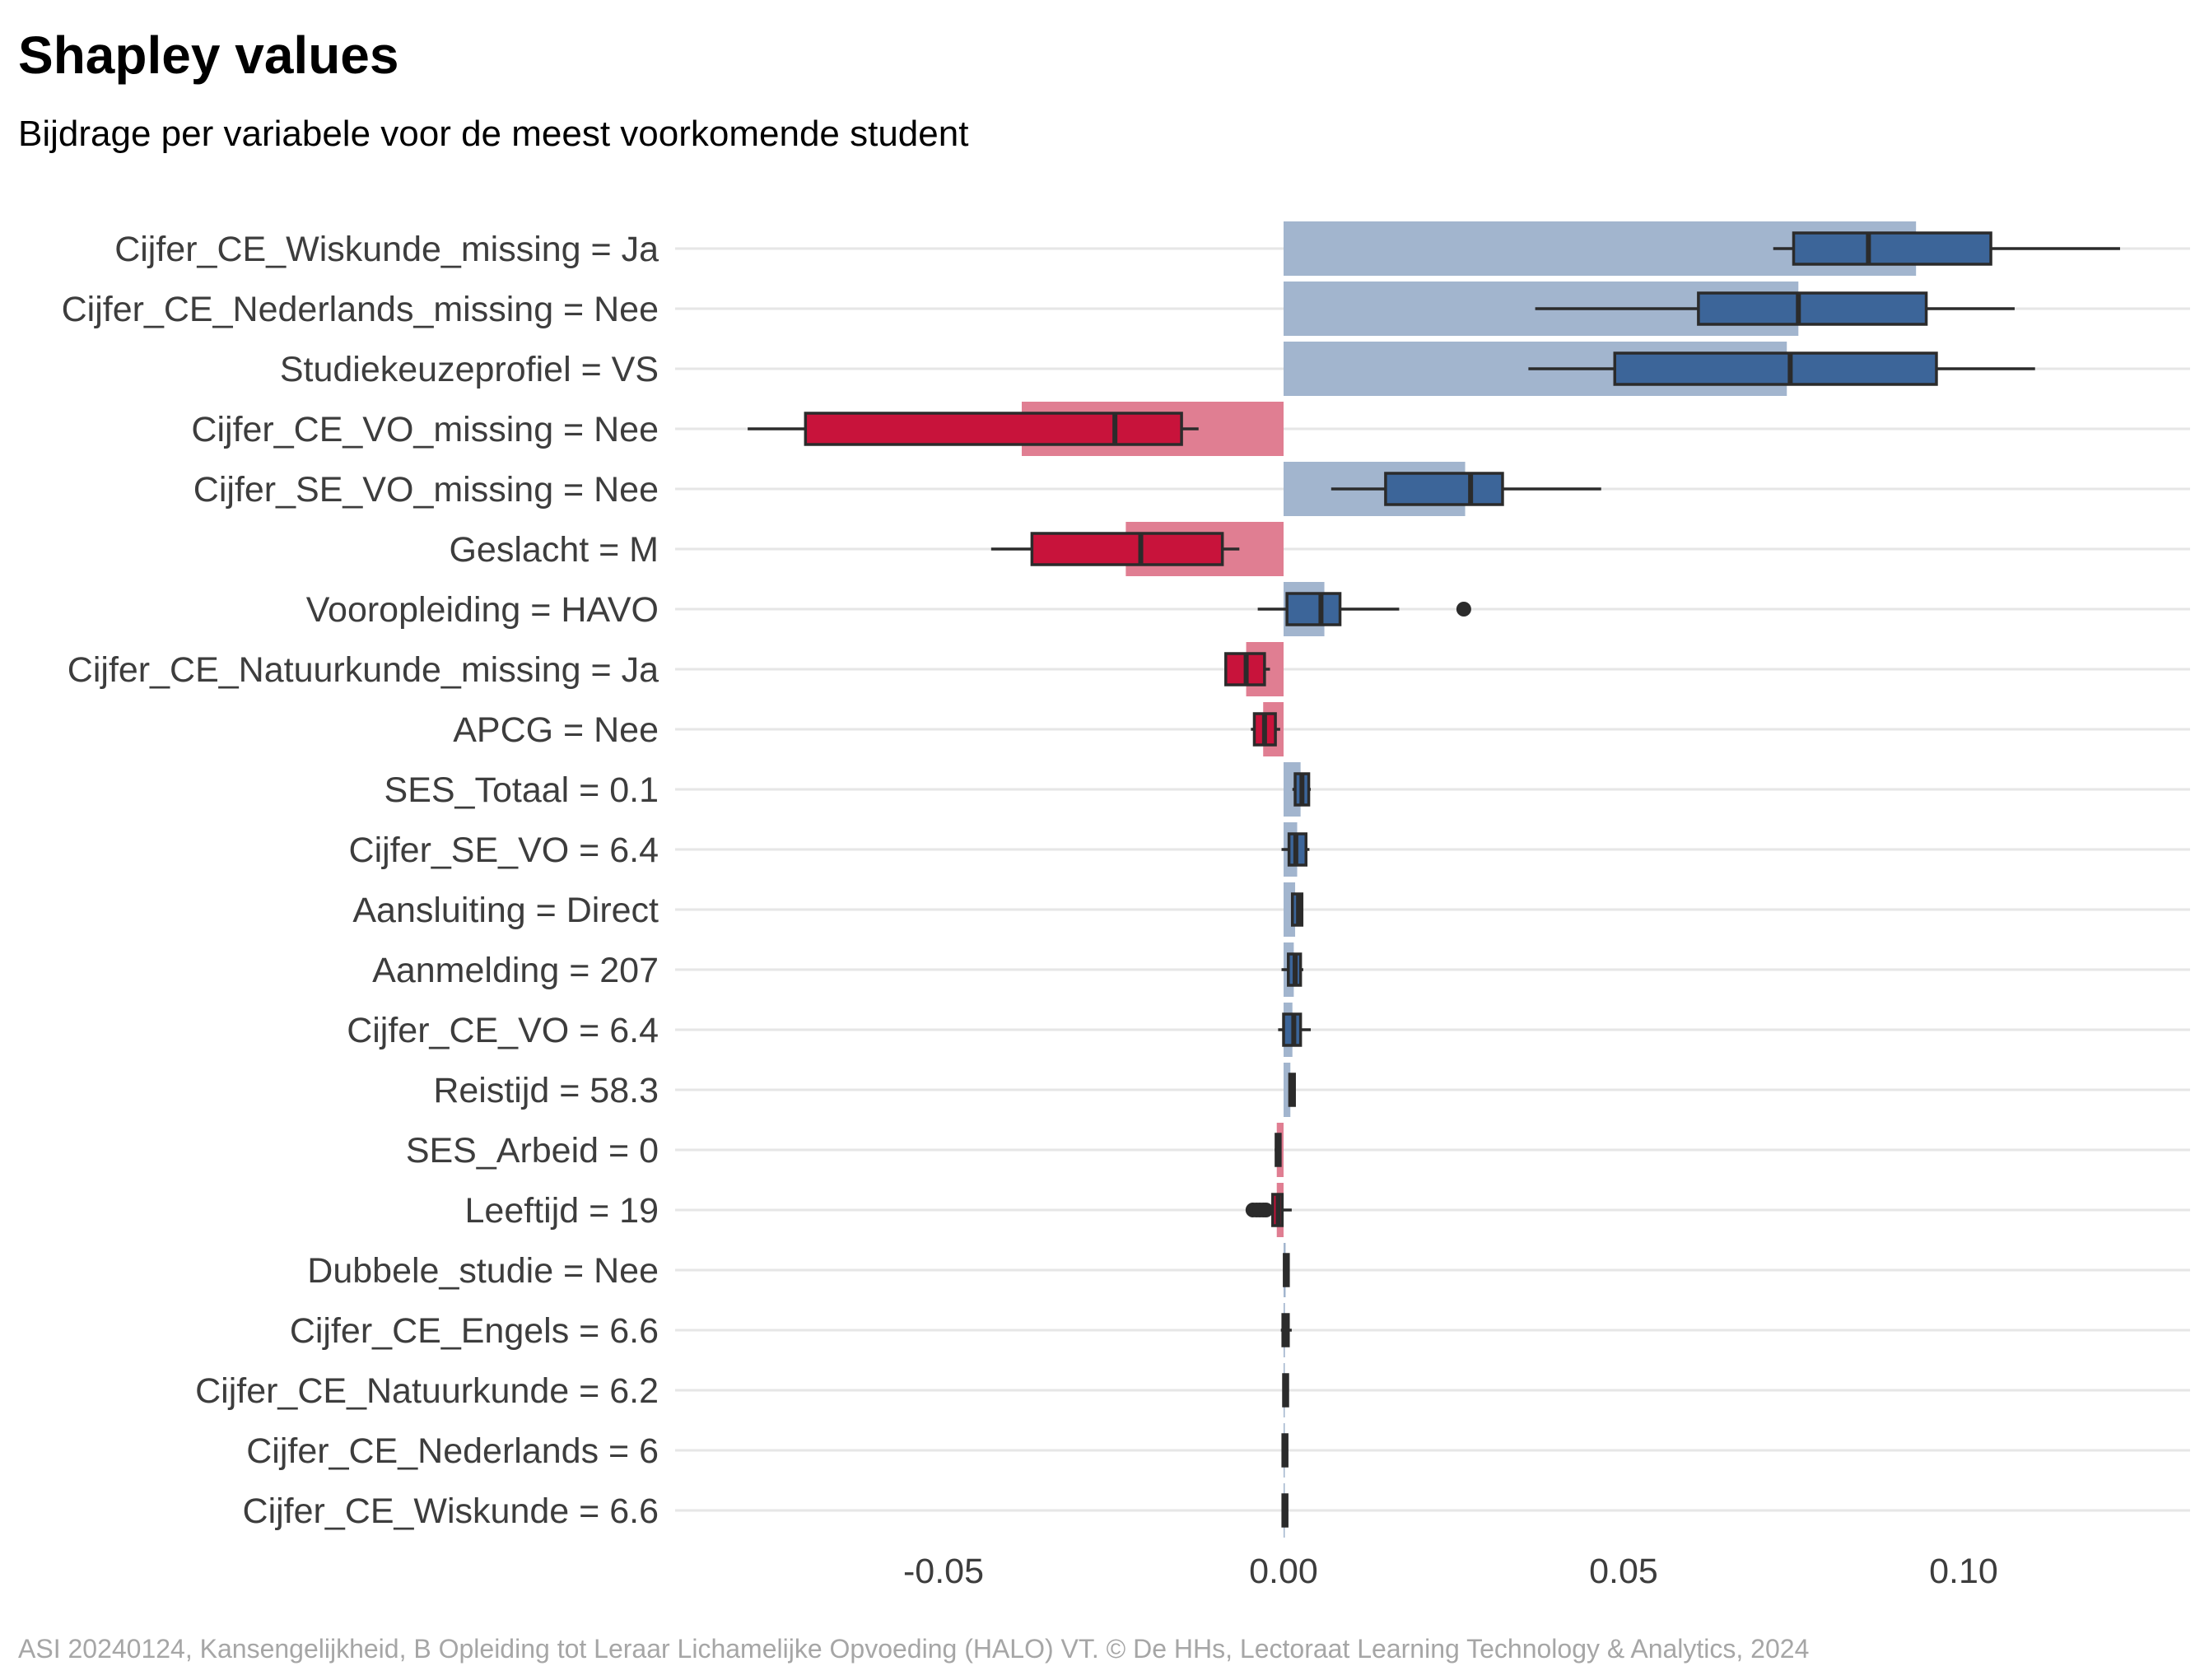 This screenshot has width=2195, height=1680. I want to click on feature-label-9: SES_Totaal = 0.1, so click(521, 790).